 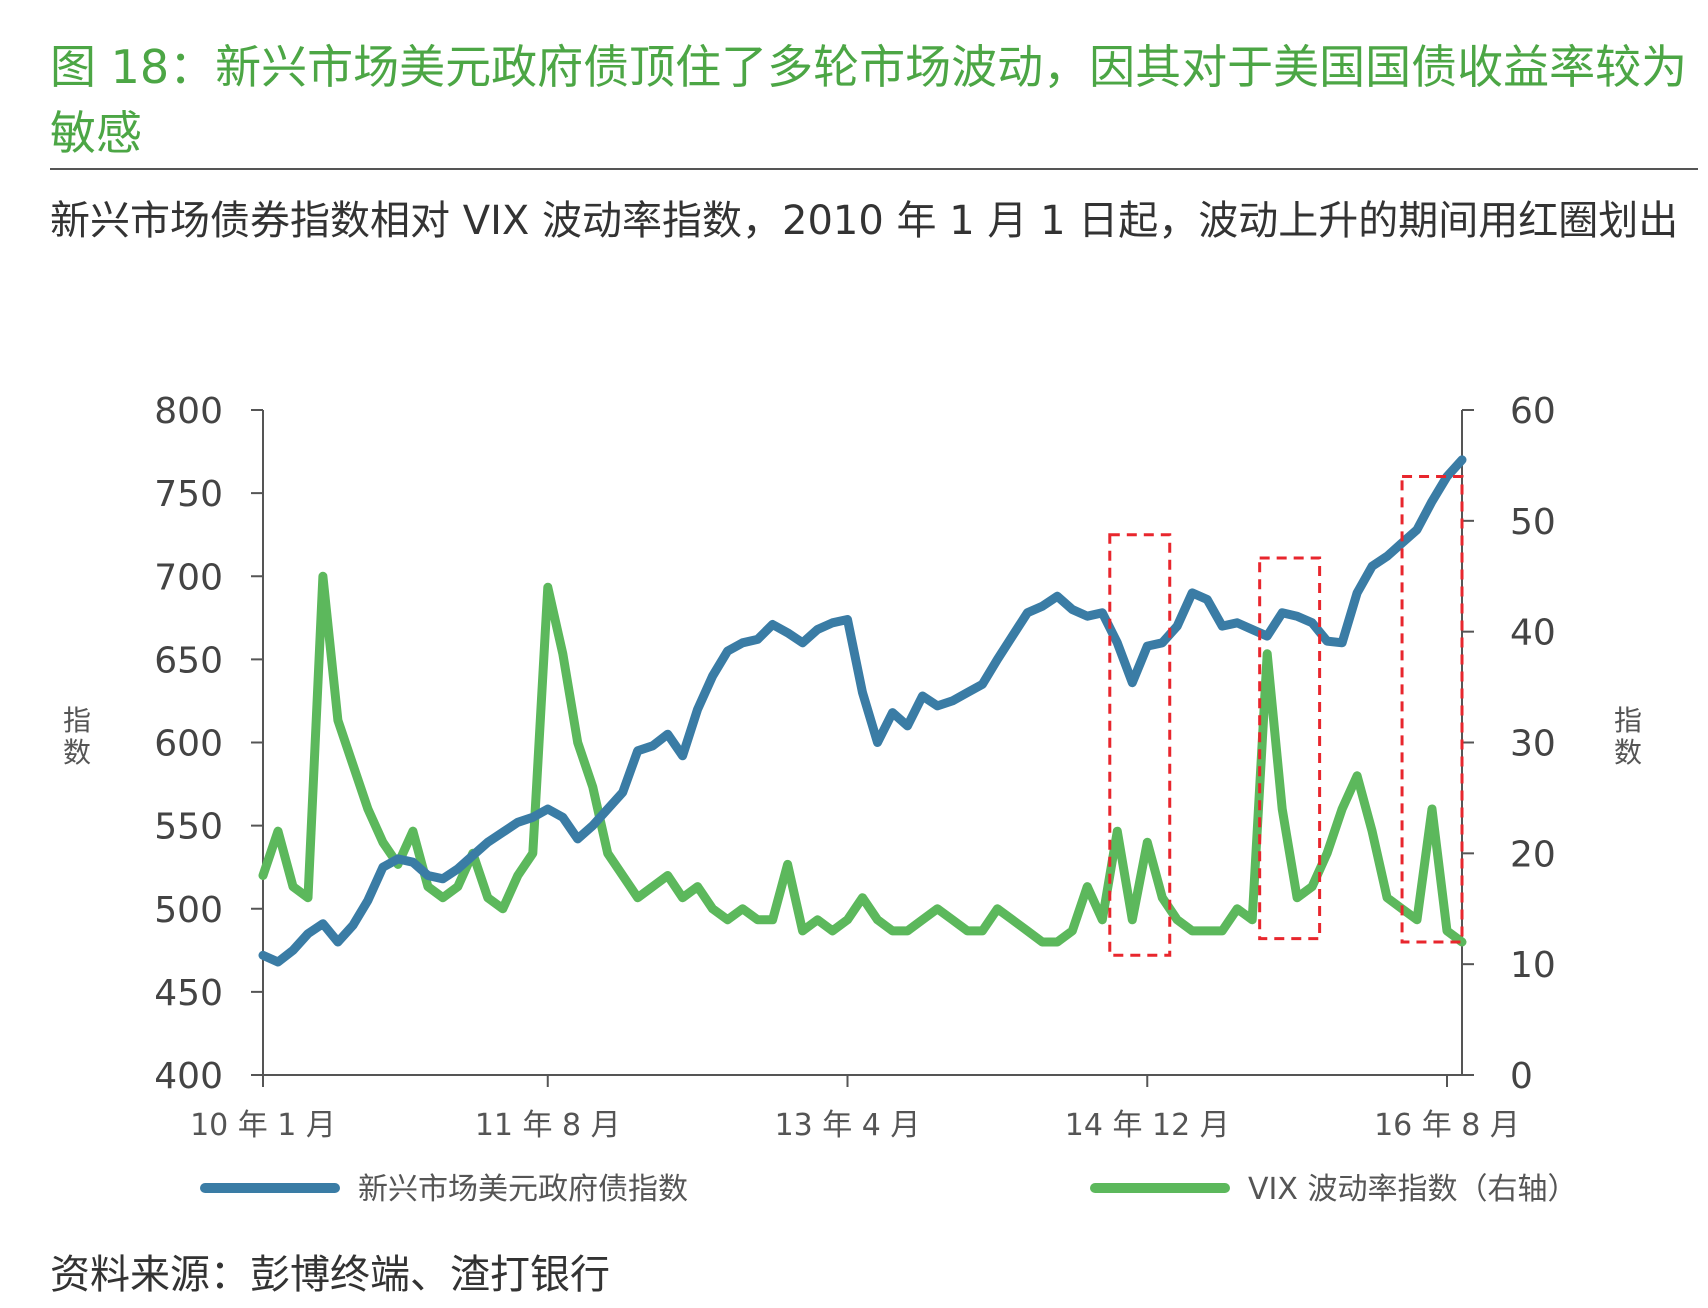 What do you see at coordinates (848, 1125) in the screenshot?
I see `x-tick-label: 13 年 4 月` at bounding box center [848, 1125].